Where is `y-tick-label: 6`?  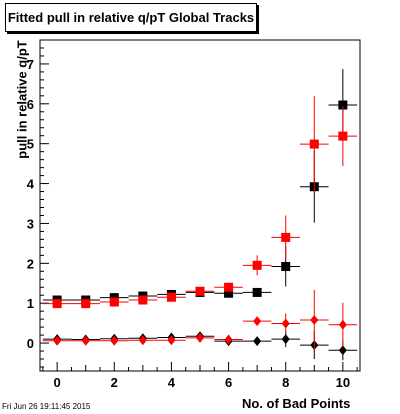
y-tick-label: 6 is located at coordinates (30, 104).